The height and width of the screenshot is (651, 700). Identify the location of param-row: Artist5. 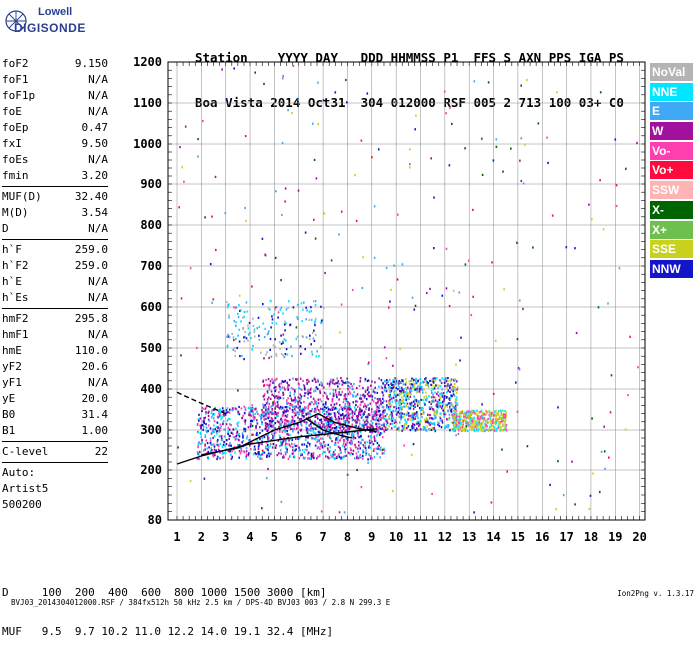
(55, 489).